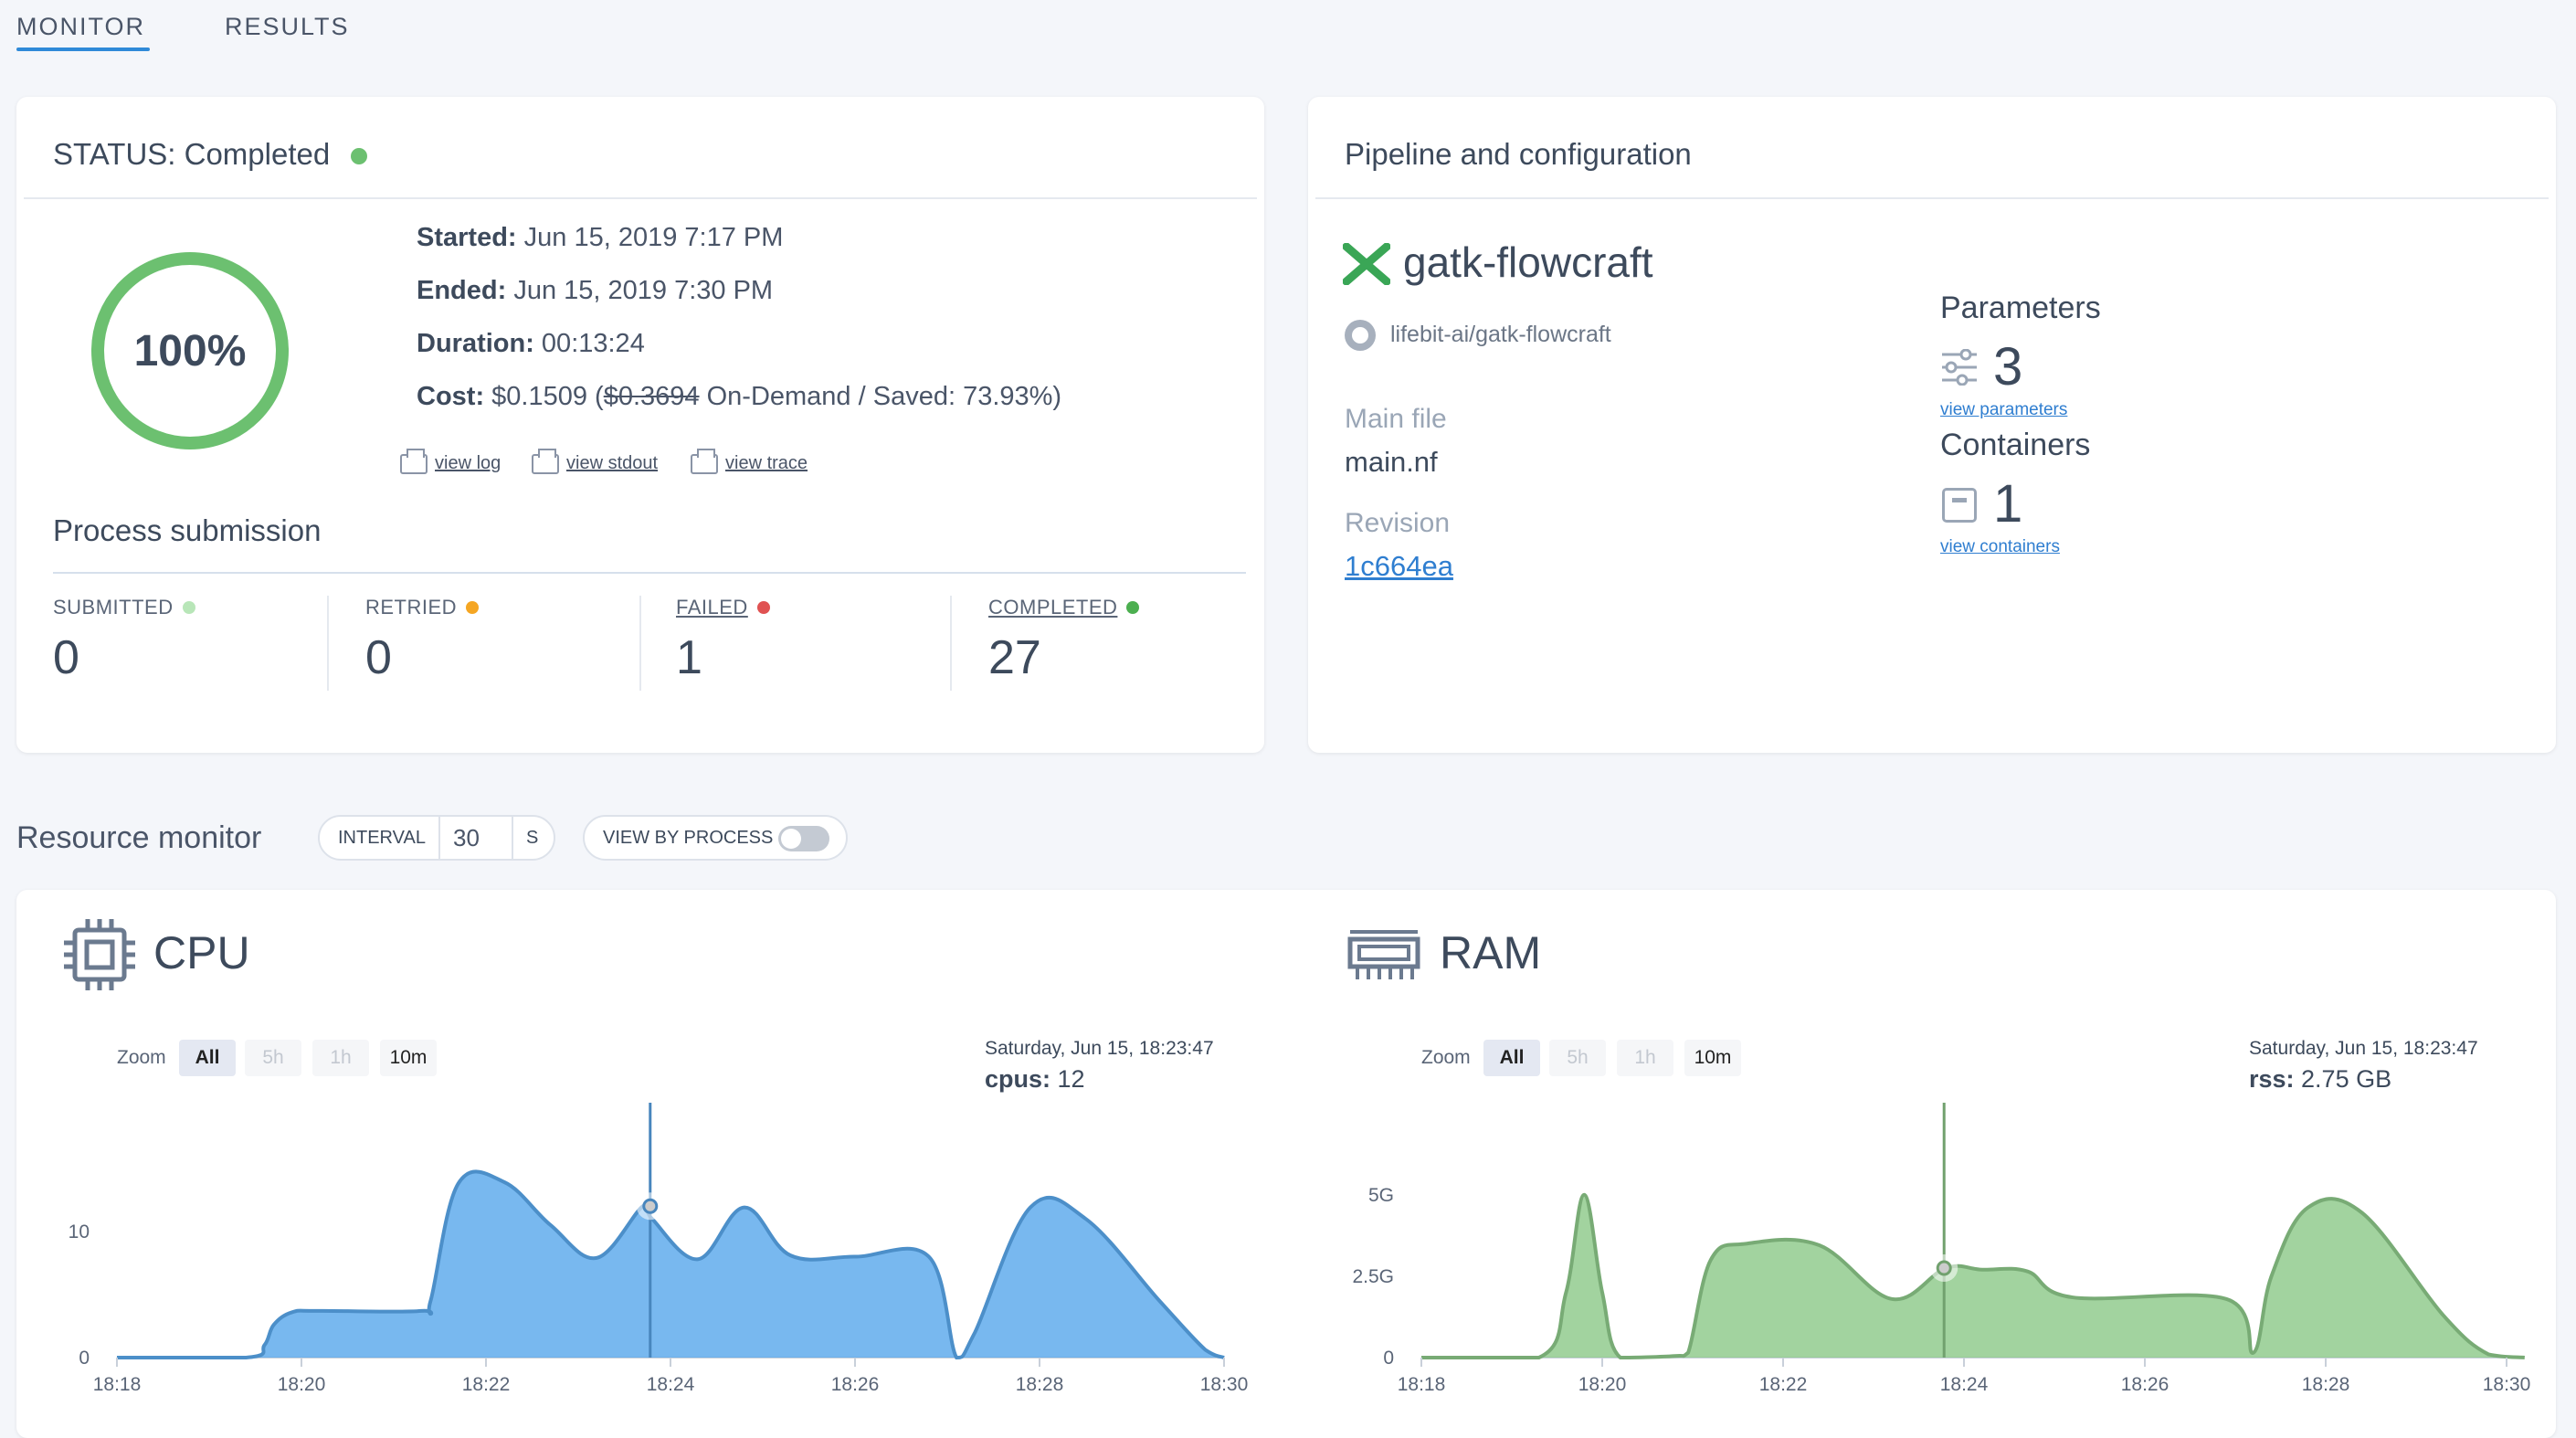  Describe the element at coordinates (83, 50) in the screenshot. I see `tab-active-indicator` at that location.